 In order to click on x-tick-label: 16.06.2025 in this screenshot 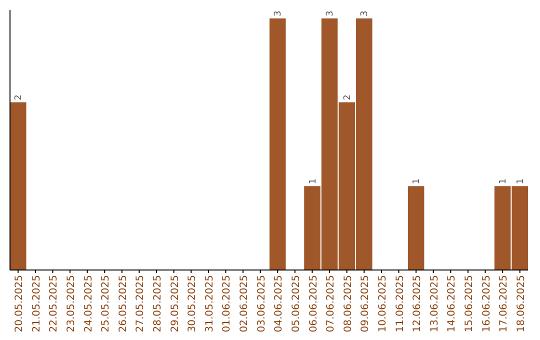, I will do `click(486, 303)`.